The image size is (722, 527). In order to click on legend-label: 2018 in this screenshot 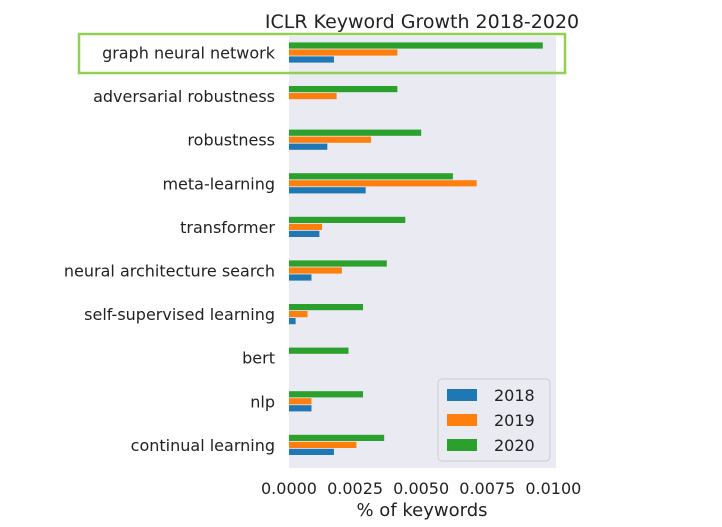, I will do `click(514, 395)`.